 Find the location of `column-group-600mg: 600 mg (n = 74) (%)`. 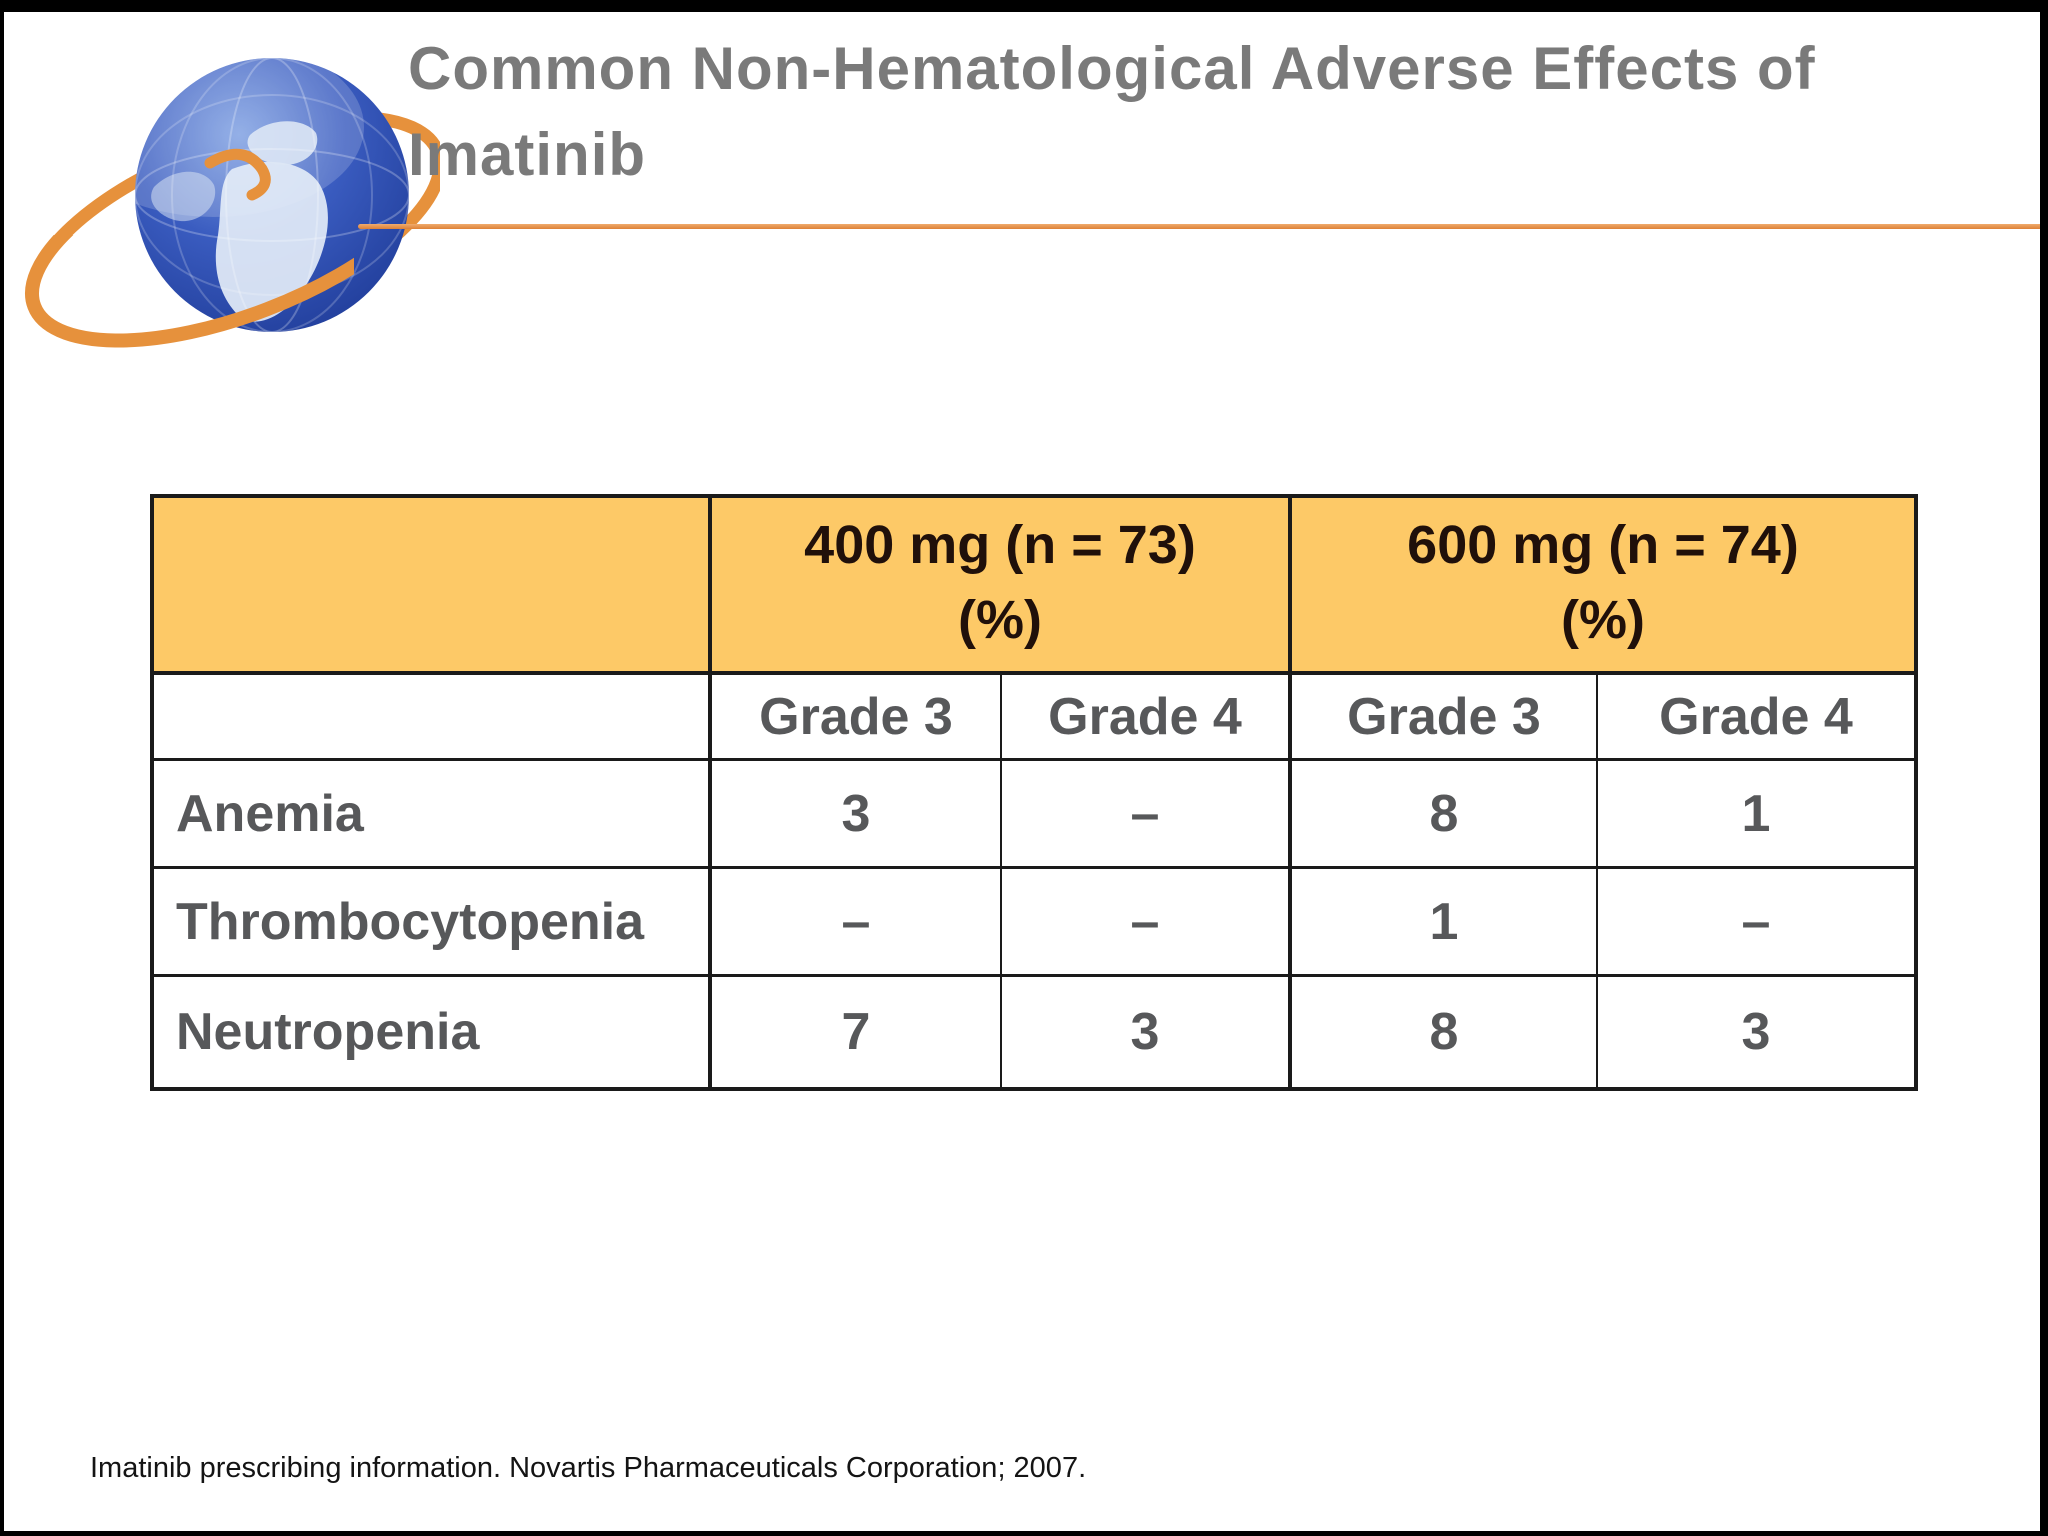

column-group-600mg: 600 mg (n = 74) (%) is located at coordinates (1603, 586).